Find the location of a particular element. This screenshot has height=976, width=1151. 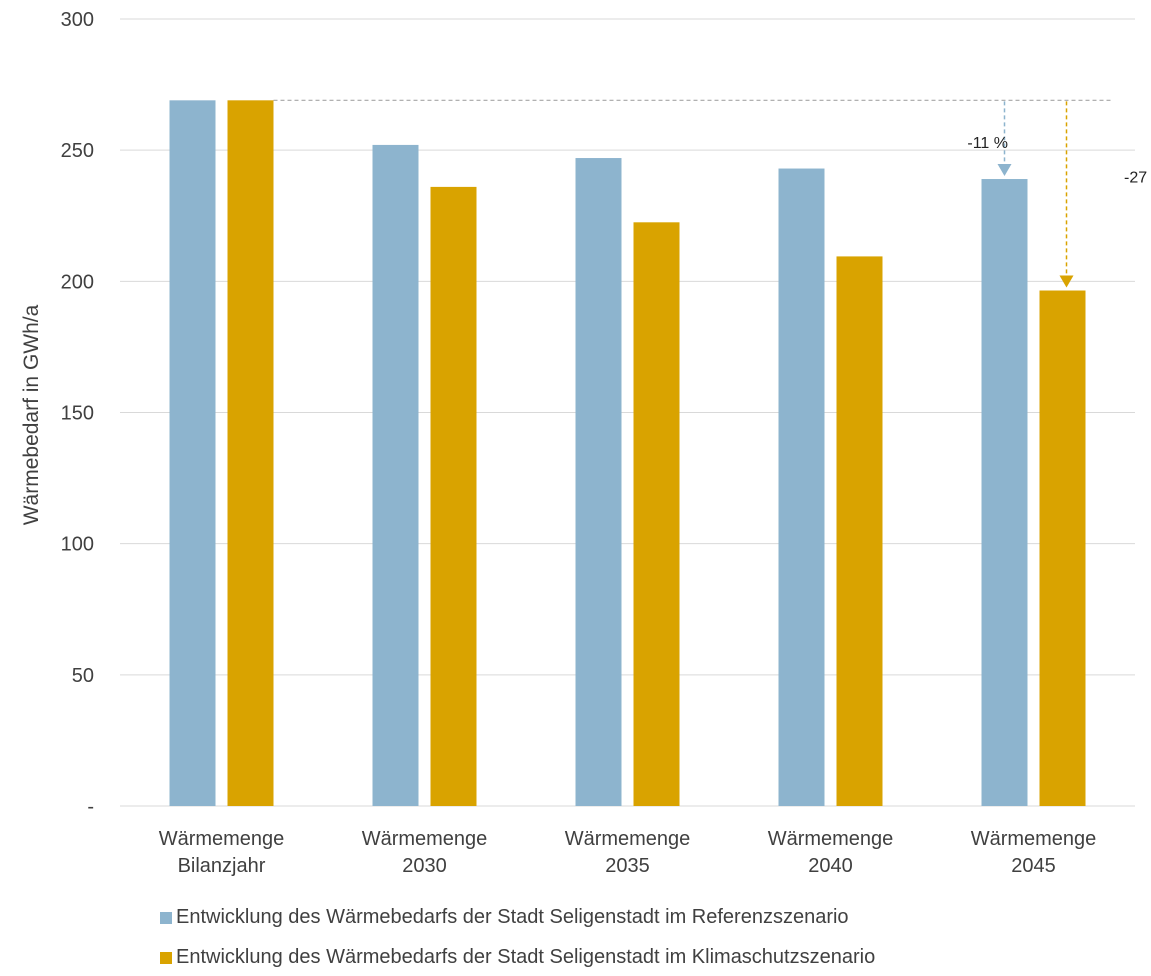

bar-s1-c3 is located at coordinates (859, 531).